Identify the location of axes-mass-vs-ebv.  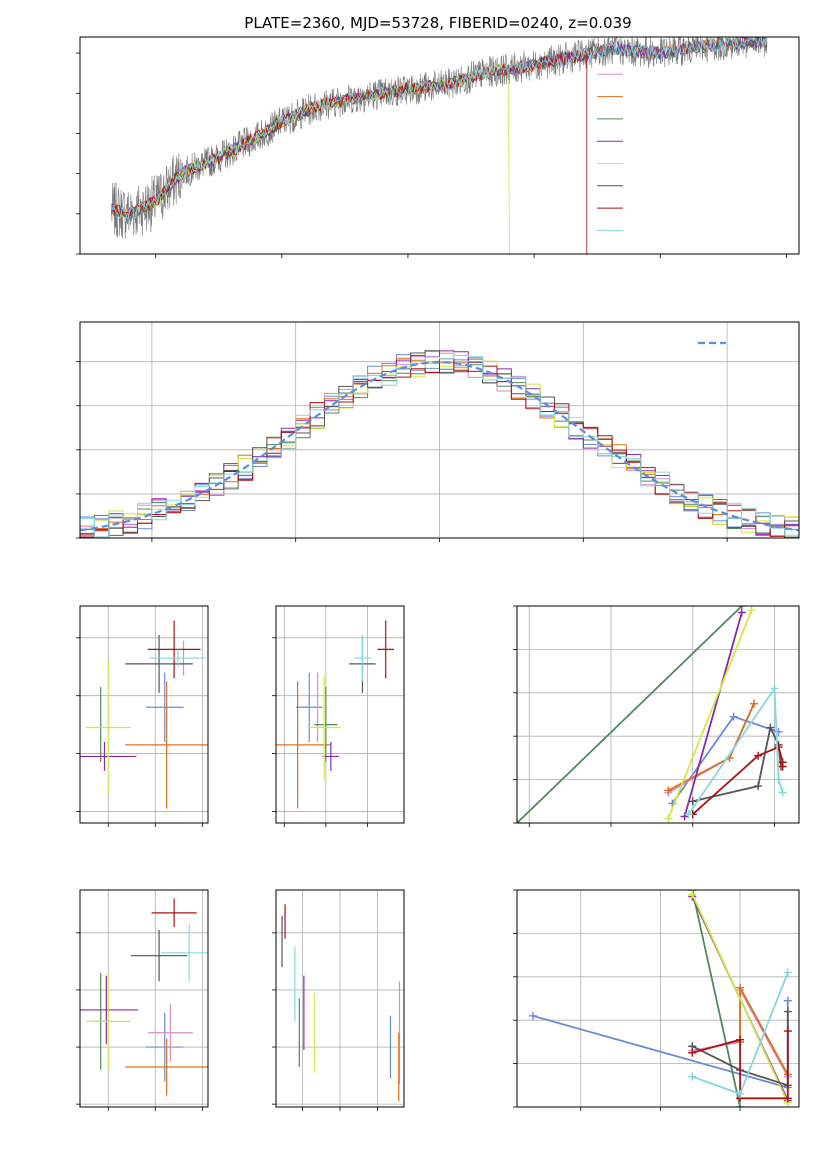
(338, 1000).